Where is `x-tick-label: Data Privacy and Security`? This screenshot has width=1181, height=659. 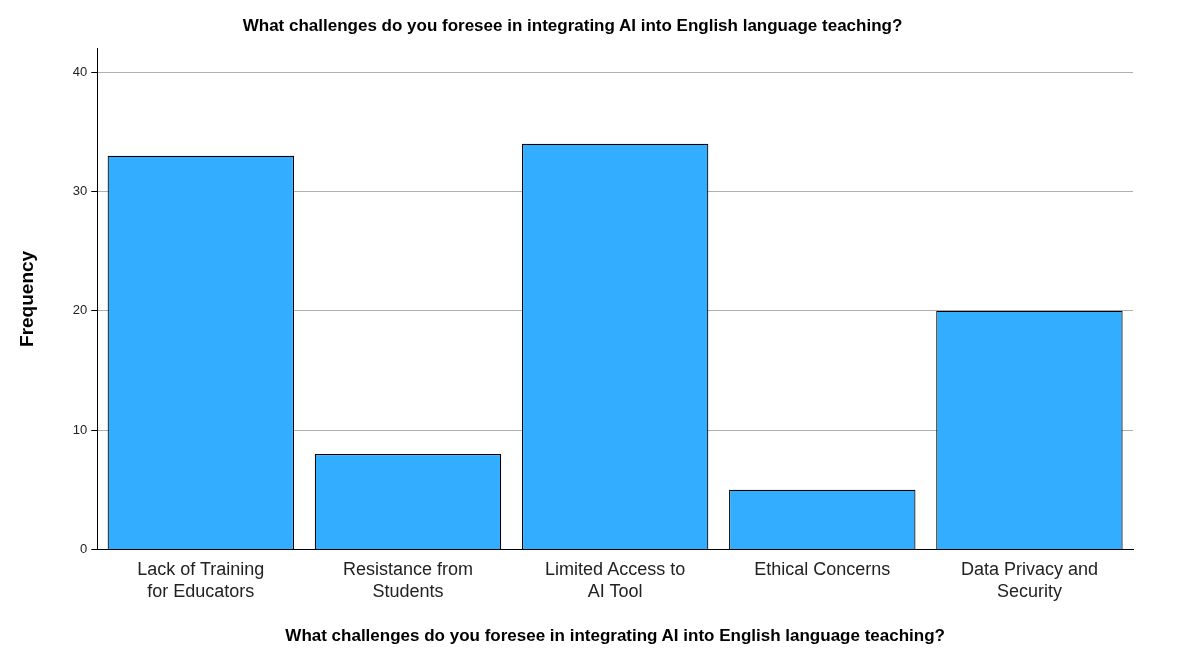
x-tick-label: Data Privacy and Security is located at coordinates (1029, 580).